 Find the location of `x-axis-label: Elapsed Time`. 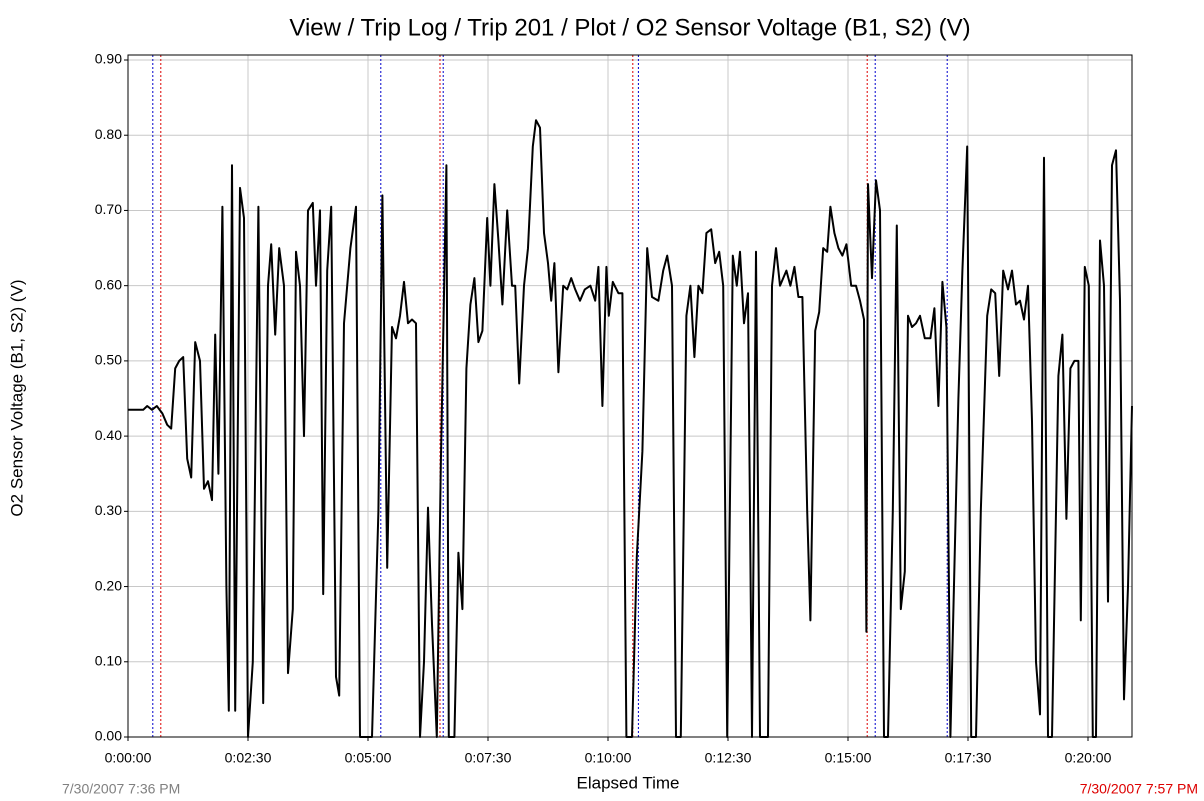

x-axis-label: Elapsed Time is located at coordinates (628, 782).